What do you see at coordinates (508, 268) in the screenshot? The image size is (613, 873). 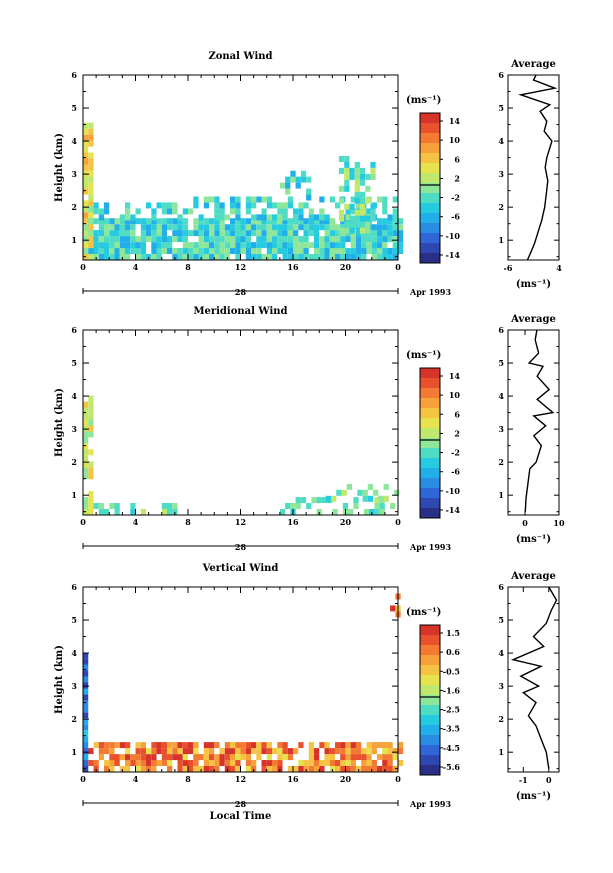 I see `profile-x-tick-label: -6` at bounding box center [508, 268].